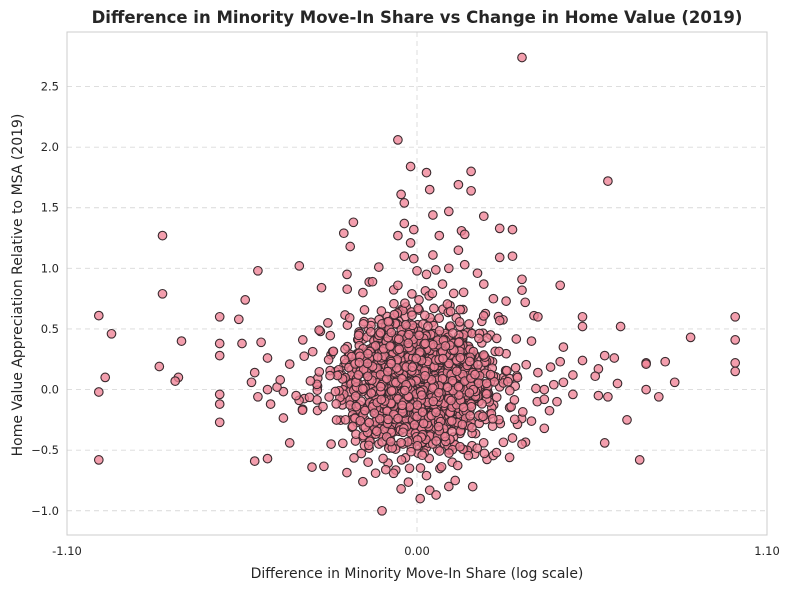  What do you see at coordinates (45, 450) in the screenshot?
I see `y-tick-label: −0.5` at bounding box center [45, 450].